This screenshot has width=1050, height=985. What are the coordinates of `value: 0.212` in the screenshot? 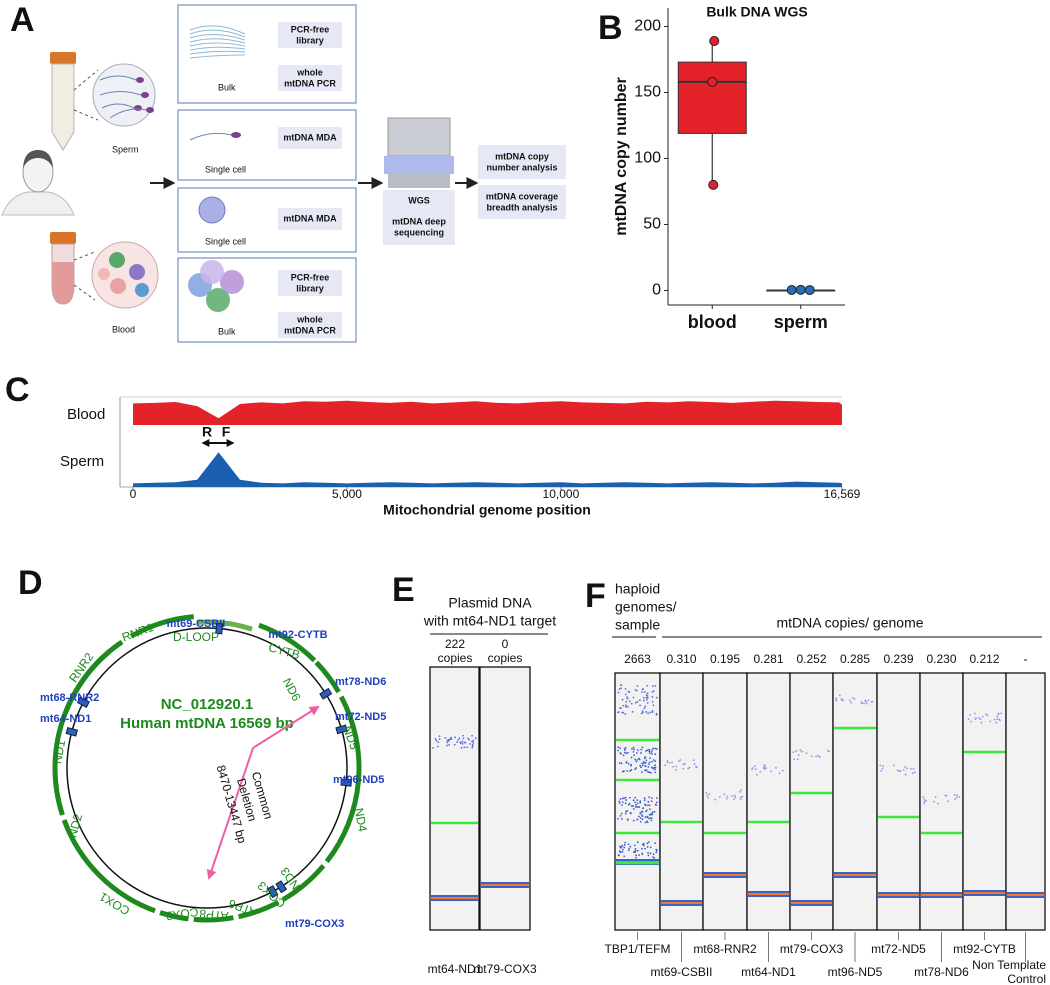 It's located at (984, 659).